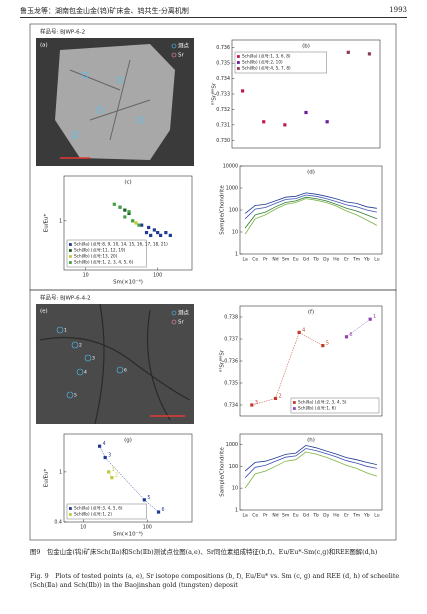 The width and height of the screenshot is (427, 614). Describe the element at coordinates (44, 312) in the screenshot. I see `panel-label: (e)` at that location.